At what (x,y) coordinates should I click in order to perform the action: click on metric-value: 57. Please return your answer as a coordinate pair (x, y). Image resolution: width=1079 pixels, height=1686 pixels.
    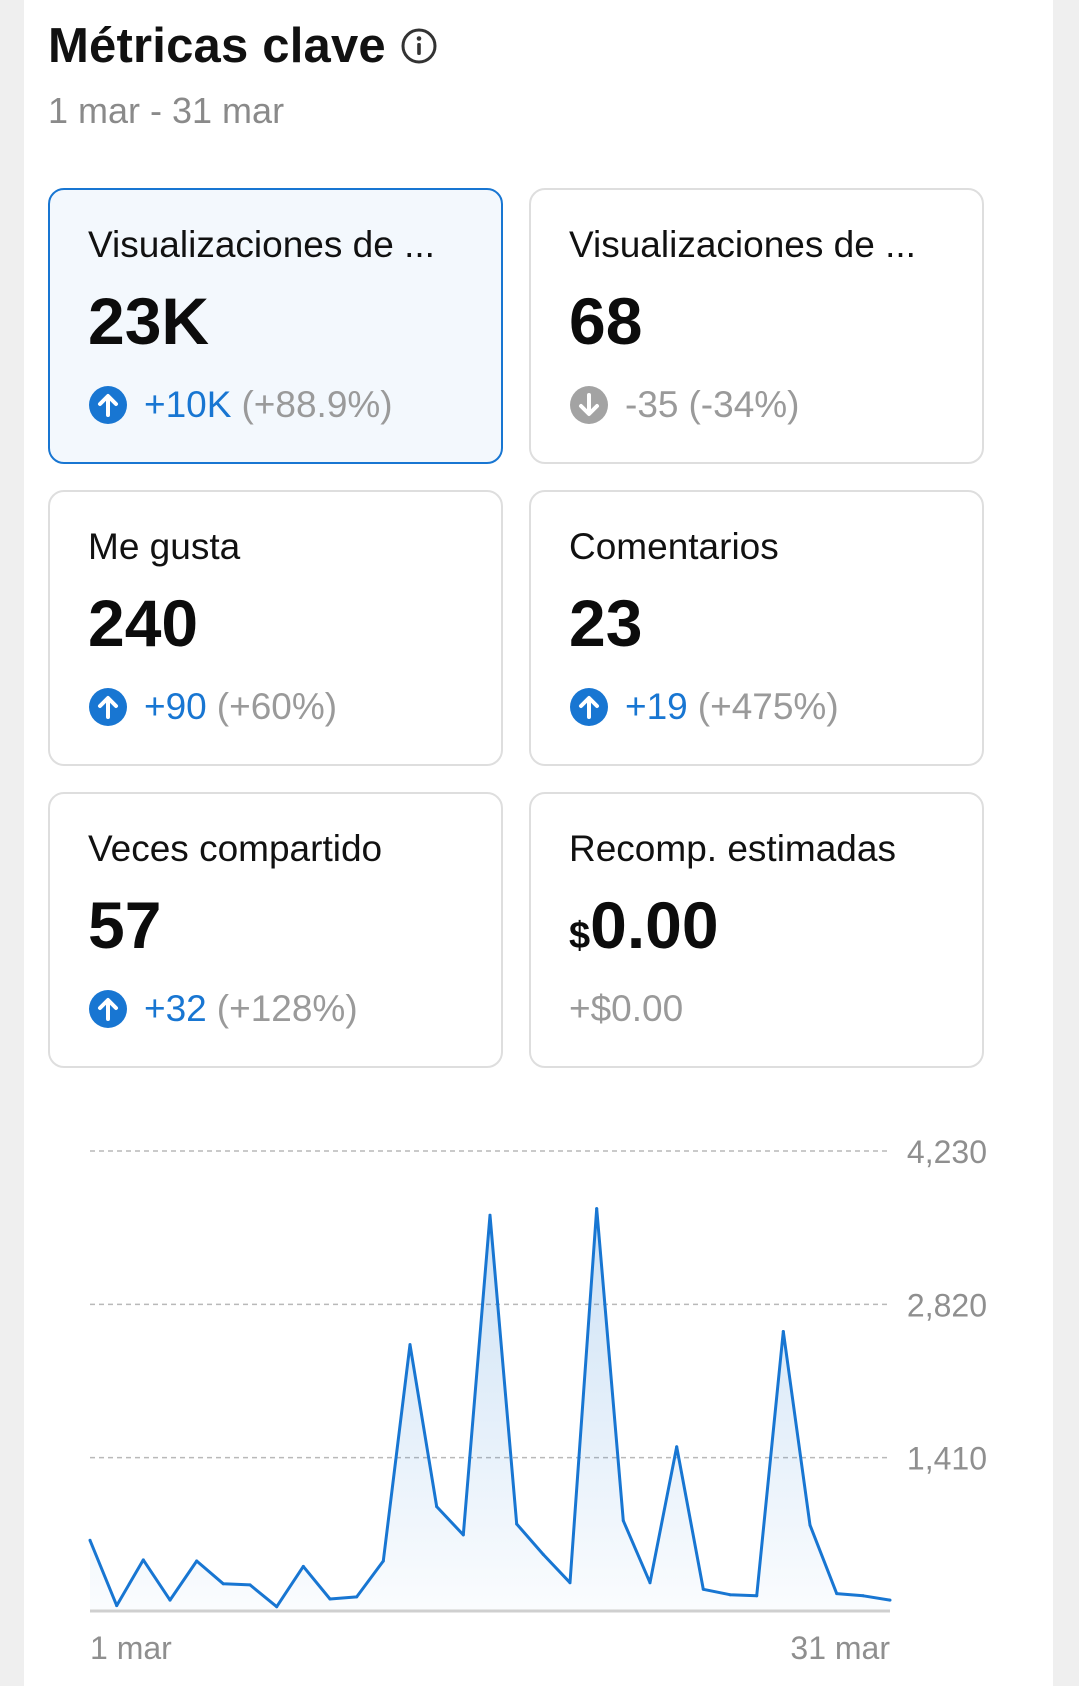
    Looking at the image, I should click on (125, 925).